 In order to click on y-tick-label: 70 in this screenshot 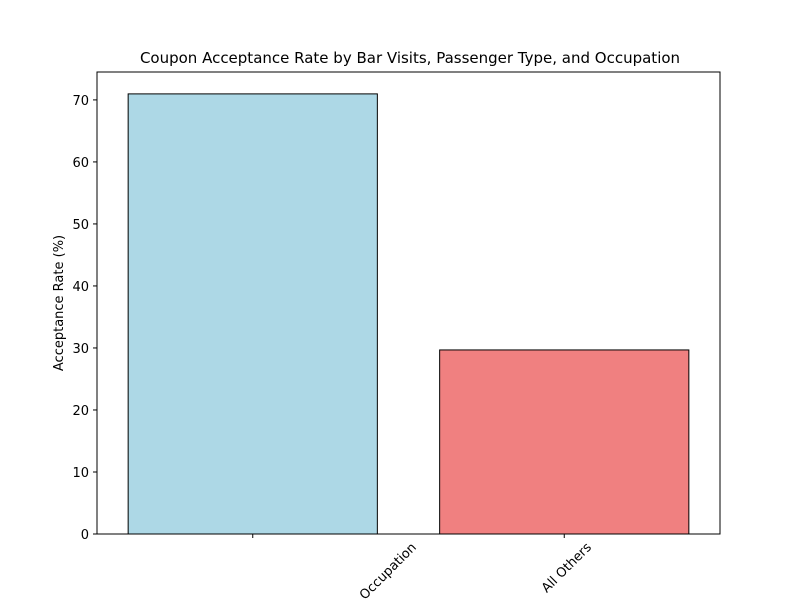, I will do `click(80, 101)`.